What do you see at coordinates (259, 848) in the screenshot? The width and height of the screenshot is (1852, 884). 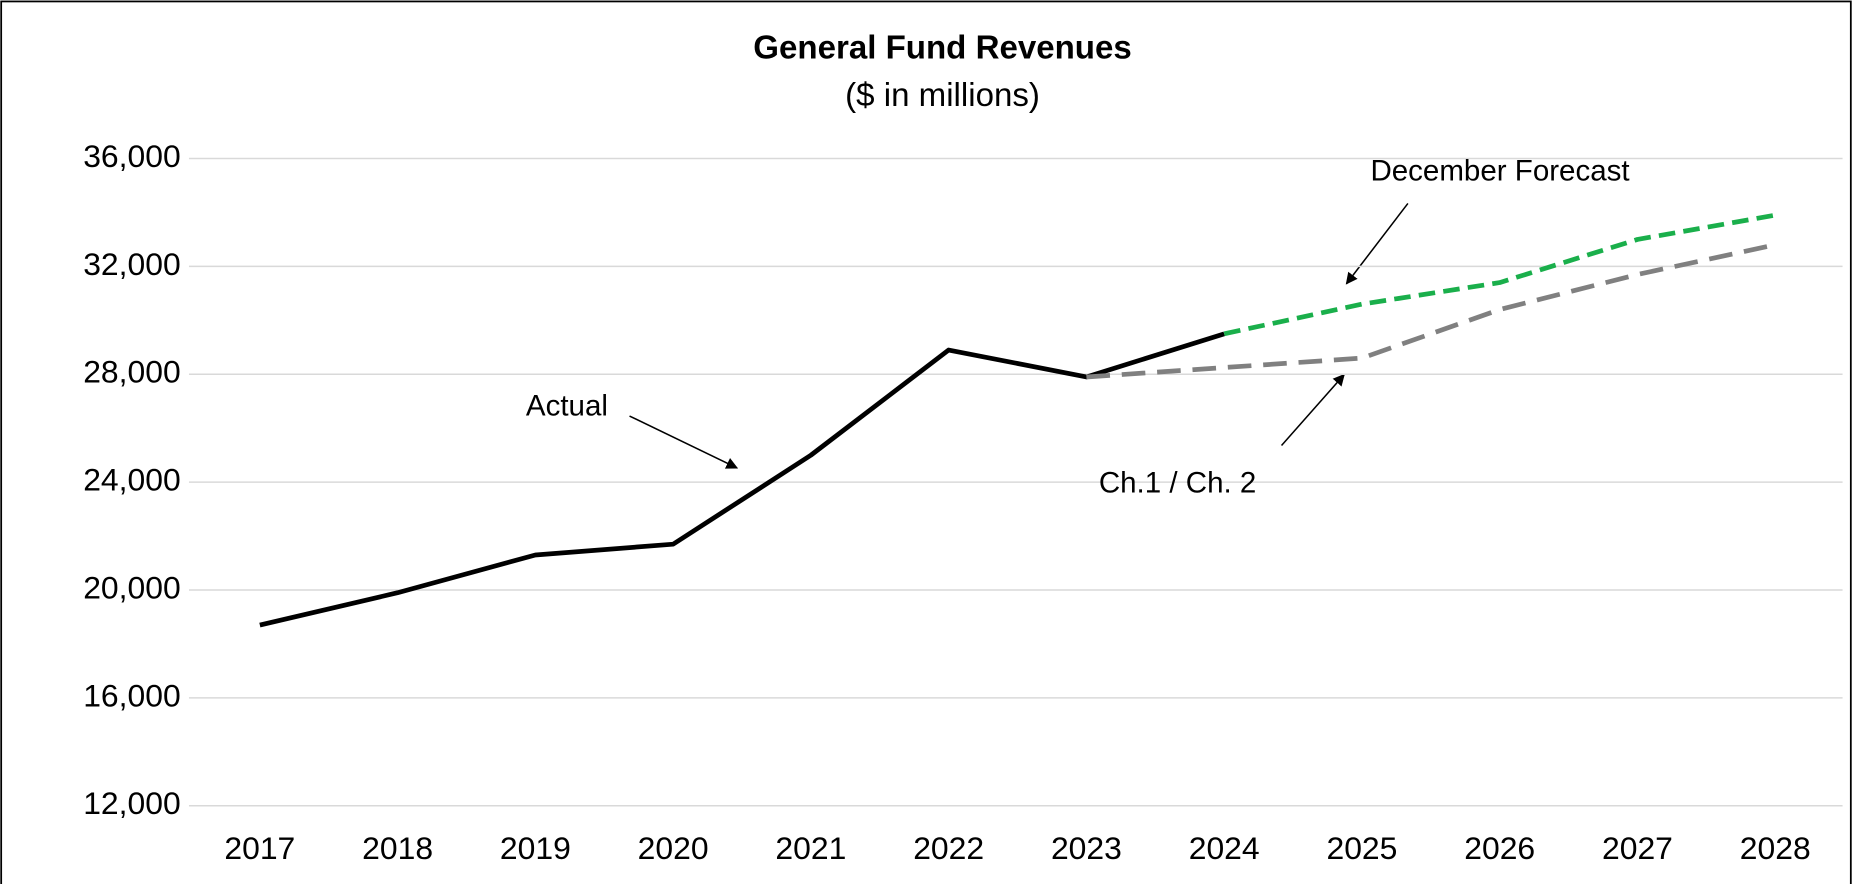 I see `x-tick-label: 2017` at bounding box center [259, 848].